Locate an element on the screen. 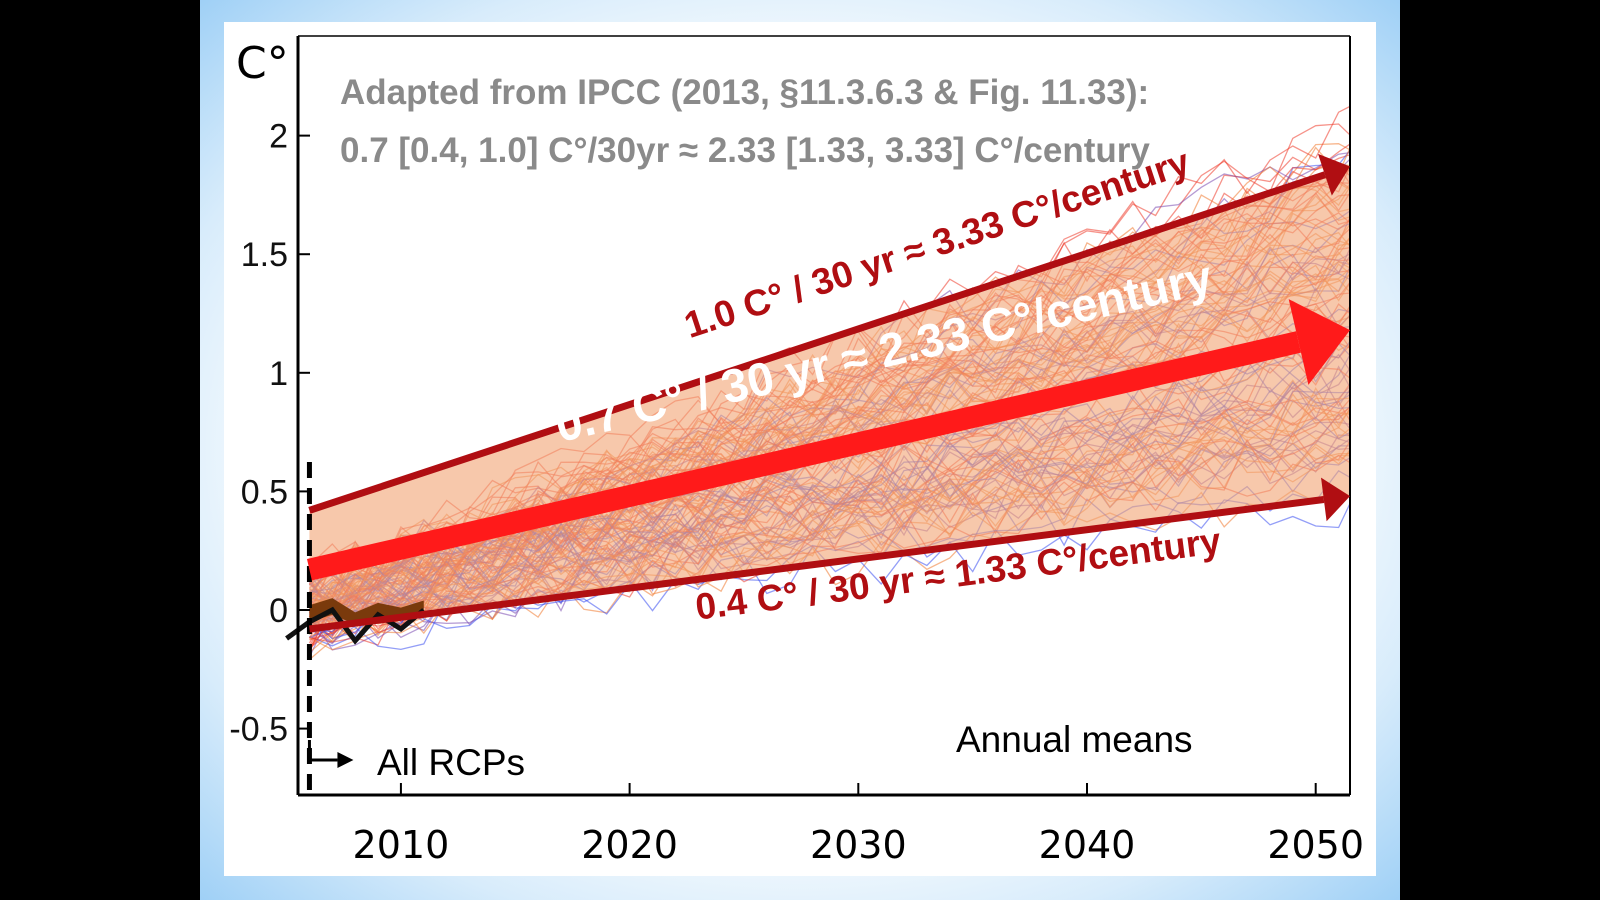 The height and width of the screenshot is (900, 1600). x-tick-label: 2050 is located at coordinates (1315, 845).